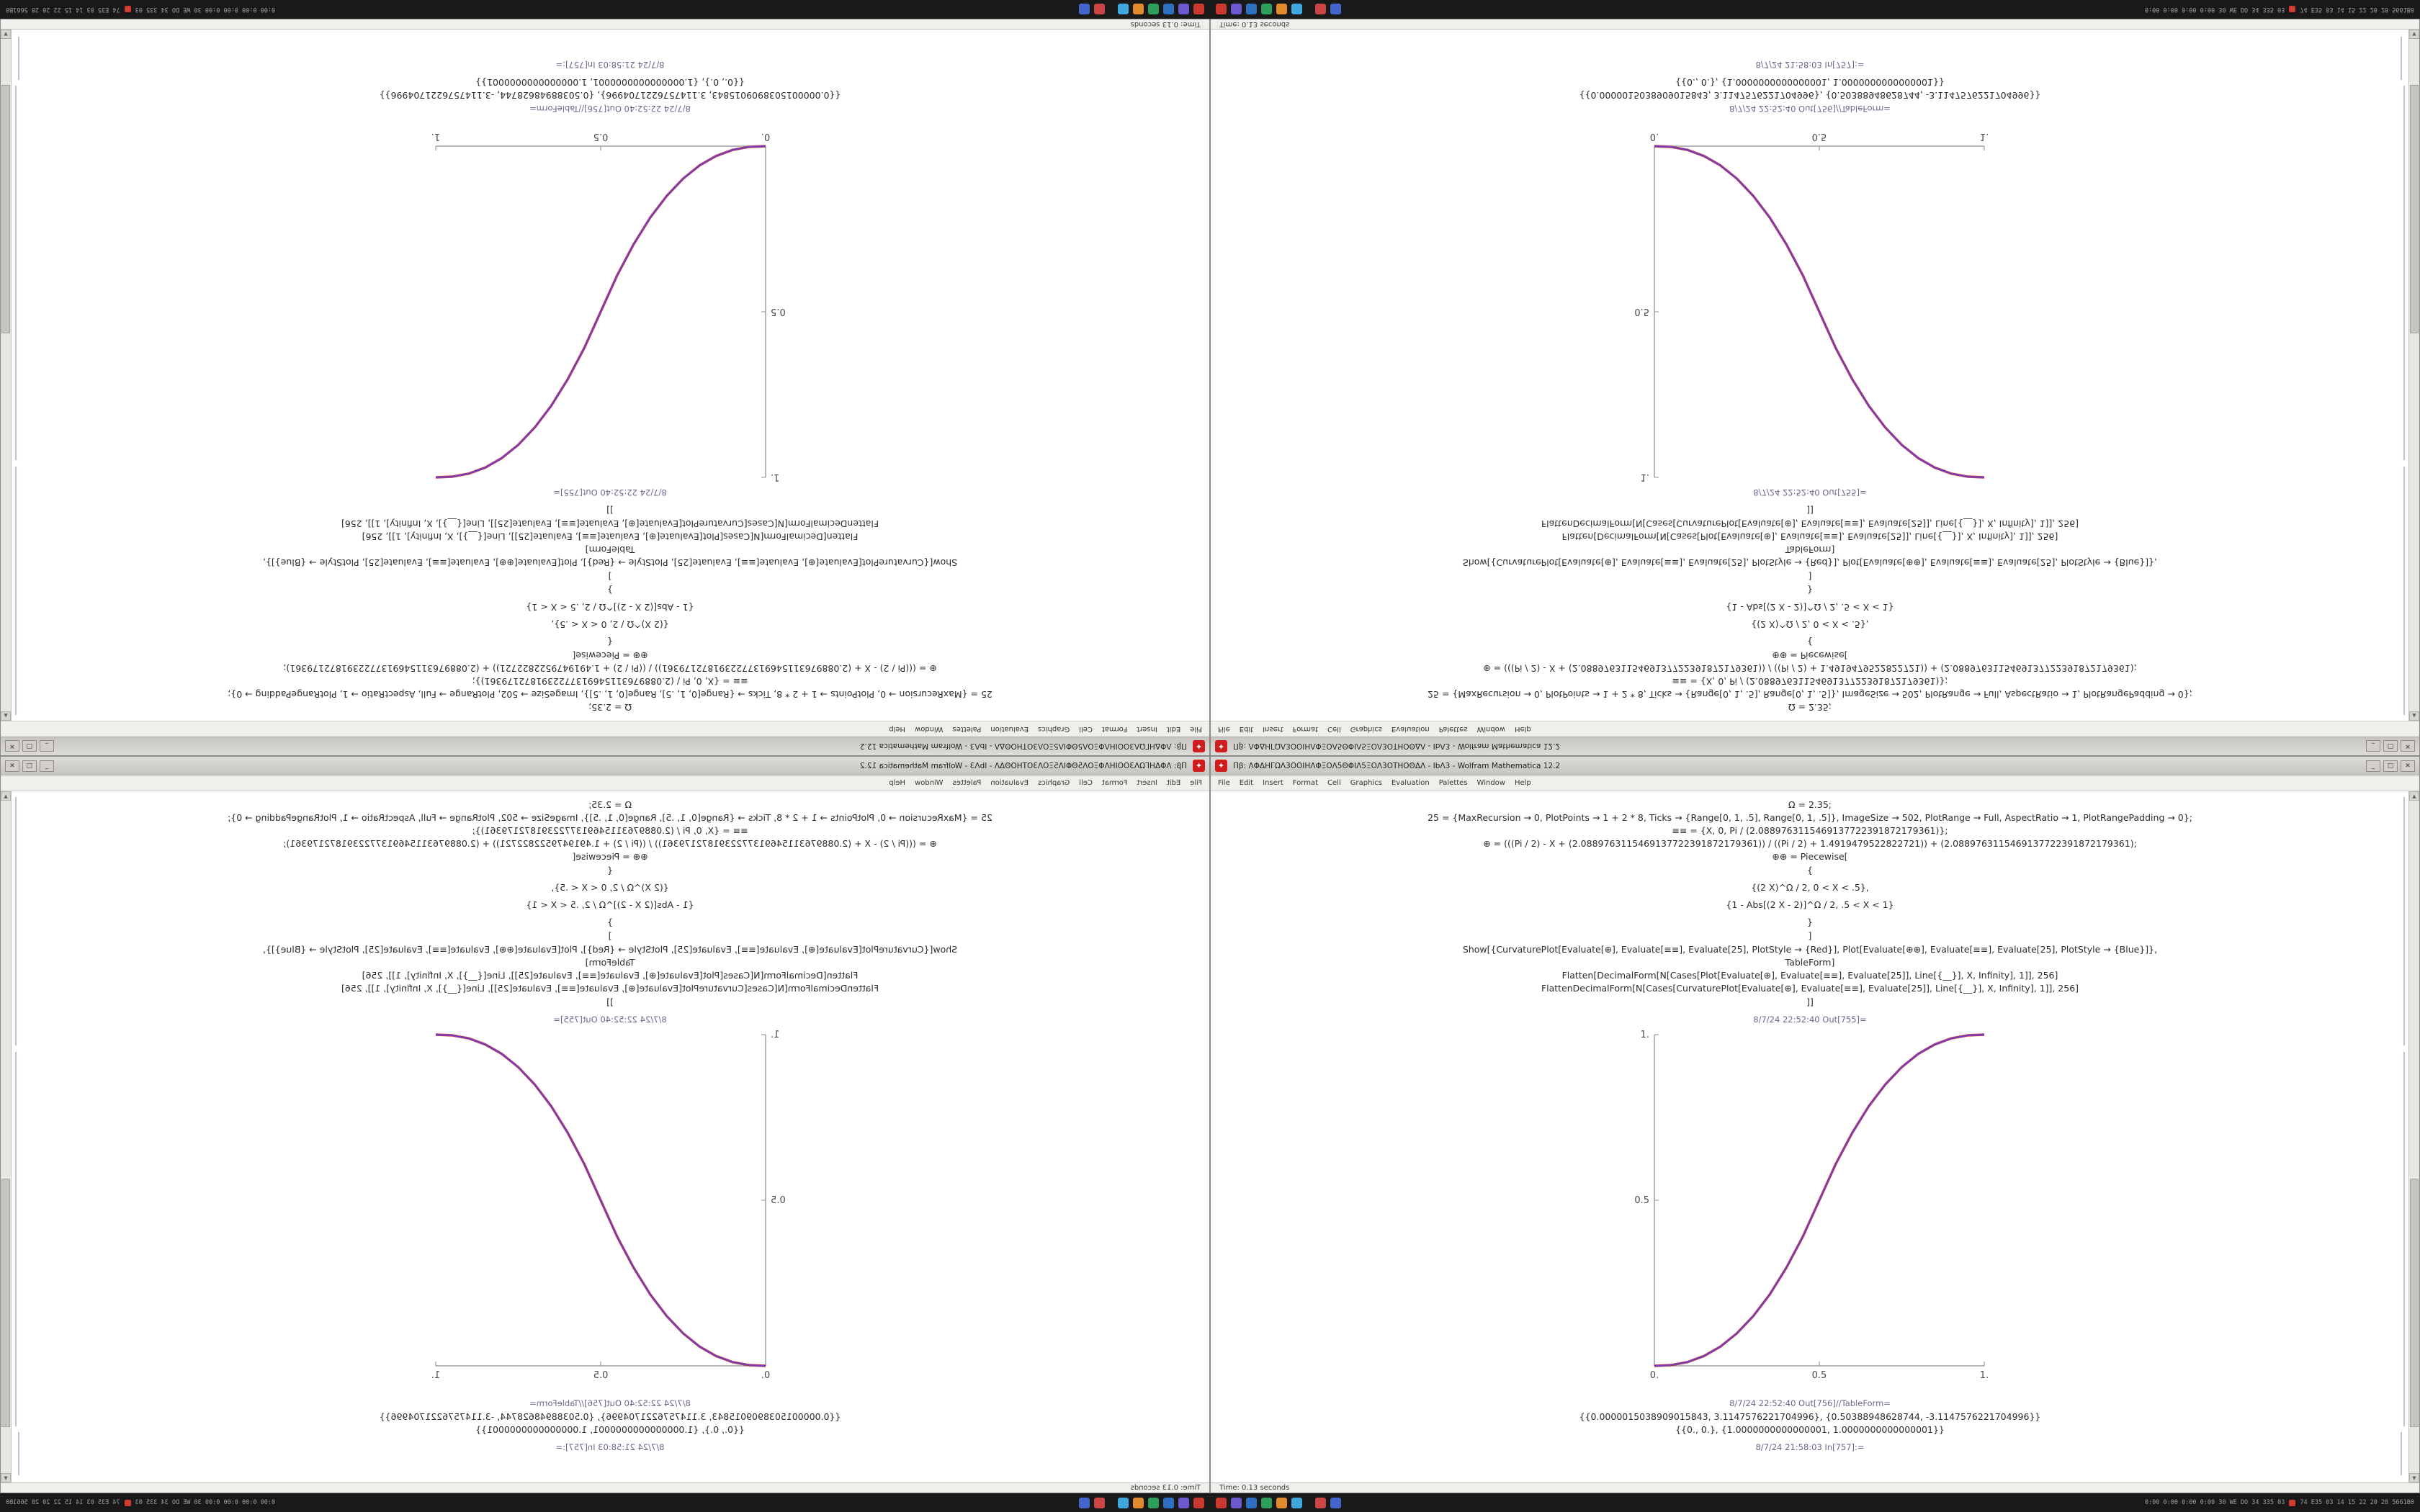 Image resolution: width=2420 pixels, height=1512 pixels. What do you see at coordinates (1334, 783) in the screenshot?
I see `menu-item: Cell` at bounding box center [1334, 783].